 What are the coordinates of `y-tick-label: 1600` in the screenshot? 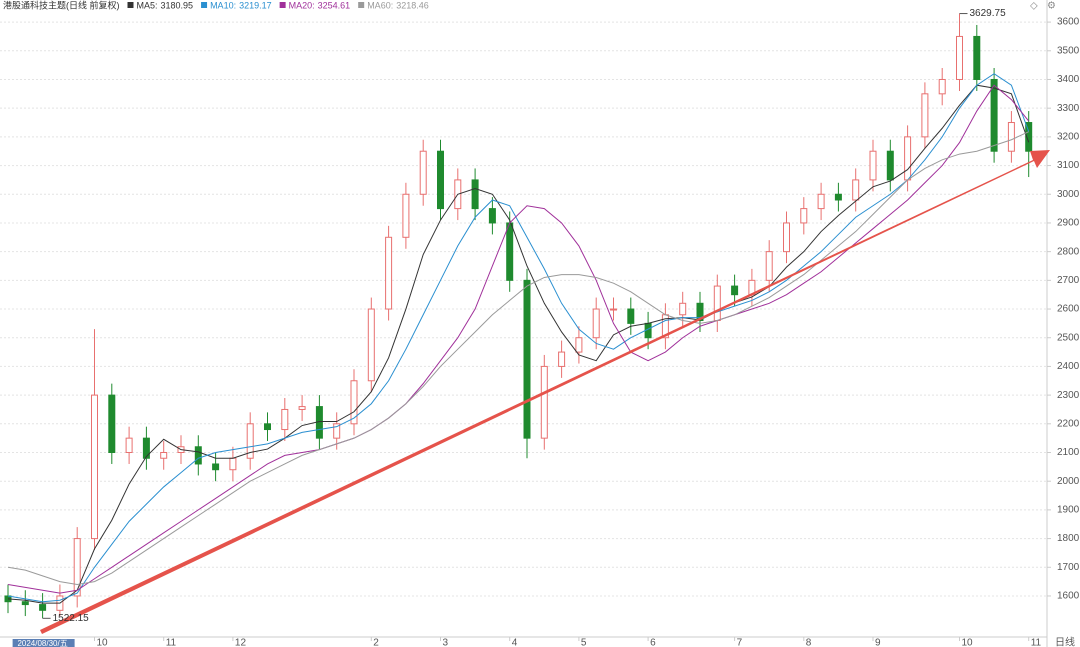 It's located at (1068, 596).